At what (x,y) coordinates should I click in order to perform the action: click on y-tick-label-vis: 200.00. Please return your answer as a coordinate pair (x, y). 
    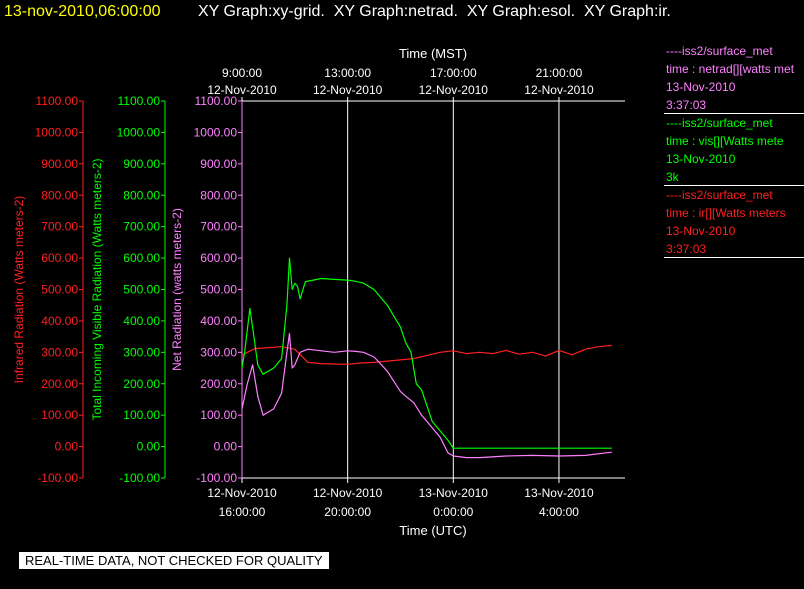
    Looking at the image, I should click on (141, 384).